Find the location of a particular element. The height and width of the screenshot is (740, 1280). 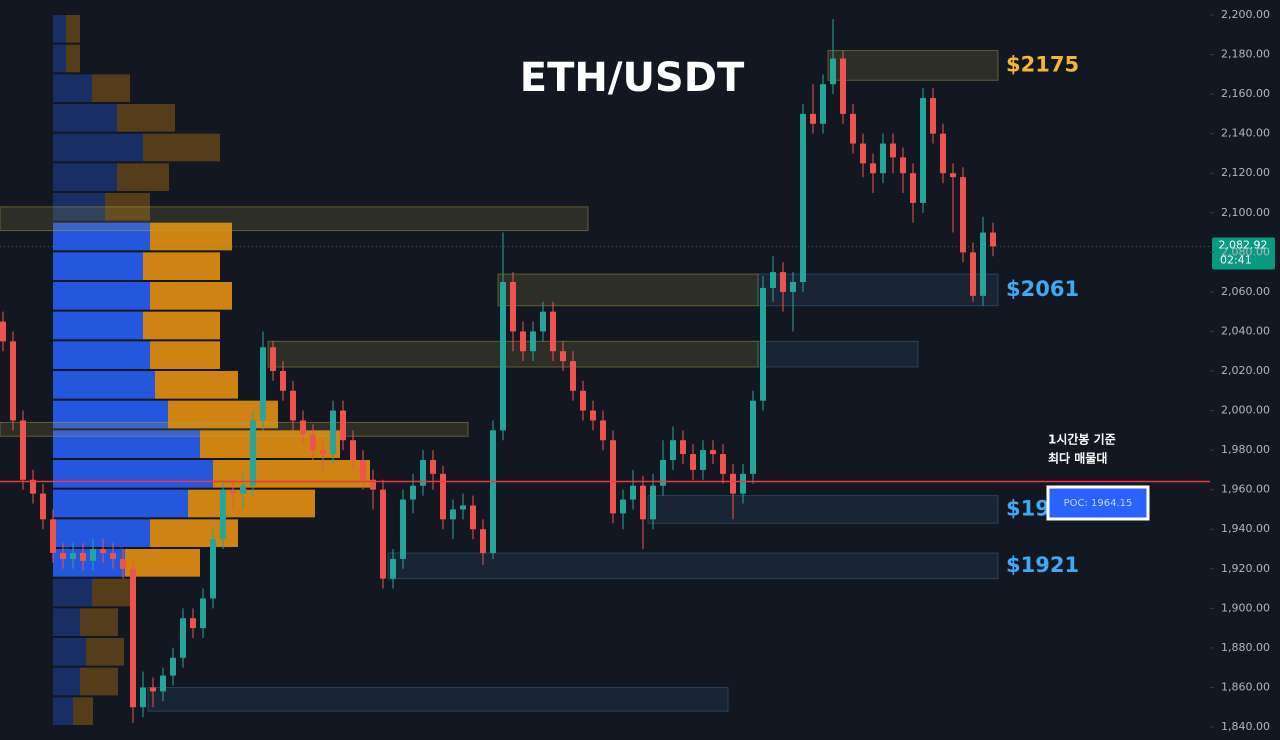

y-tick-label: 2,020.00 is located at coordinates (1245, 370).